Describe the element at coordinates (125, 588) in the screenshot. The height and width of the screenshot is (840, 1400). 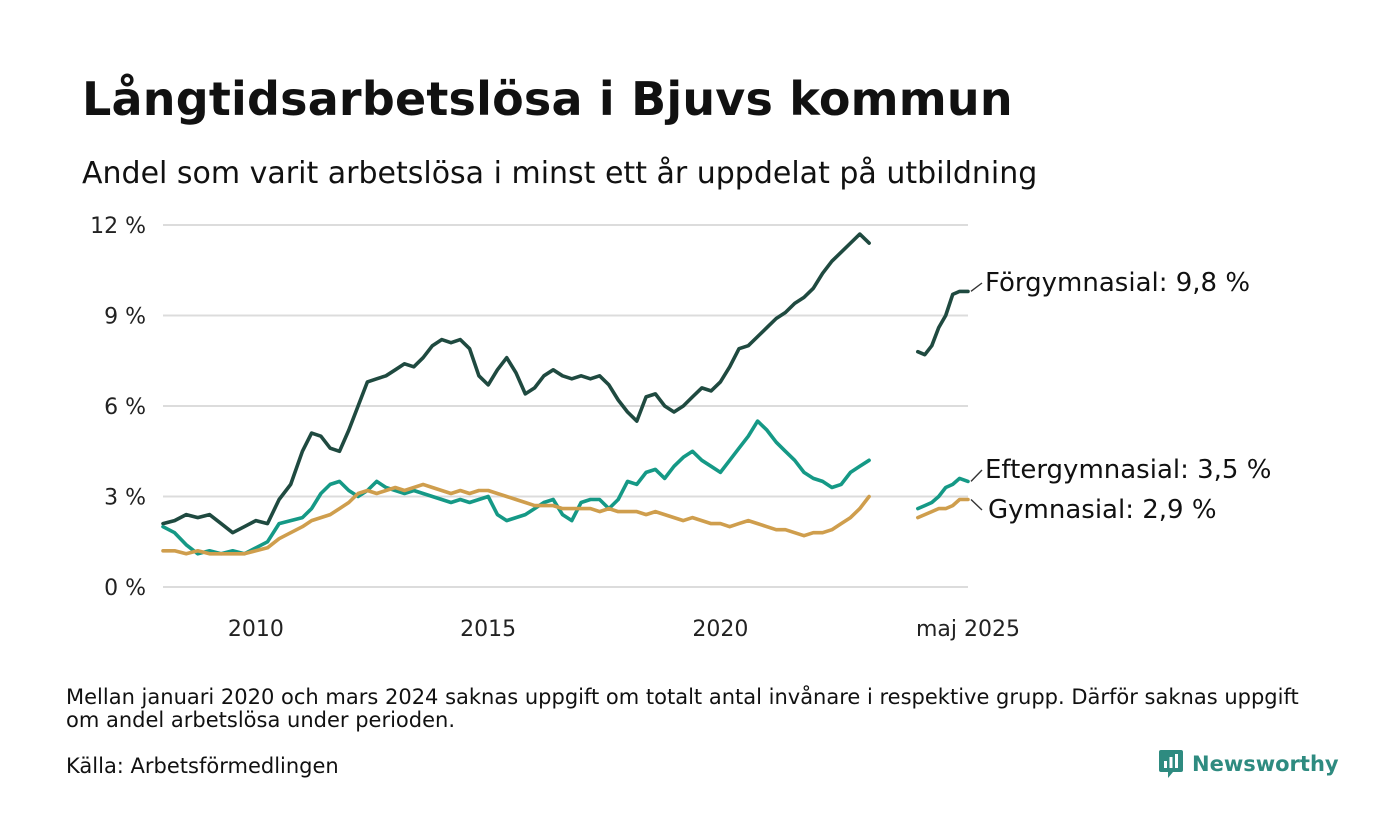
I see `y-tick-label: 0 %` at that location.